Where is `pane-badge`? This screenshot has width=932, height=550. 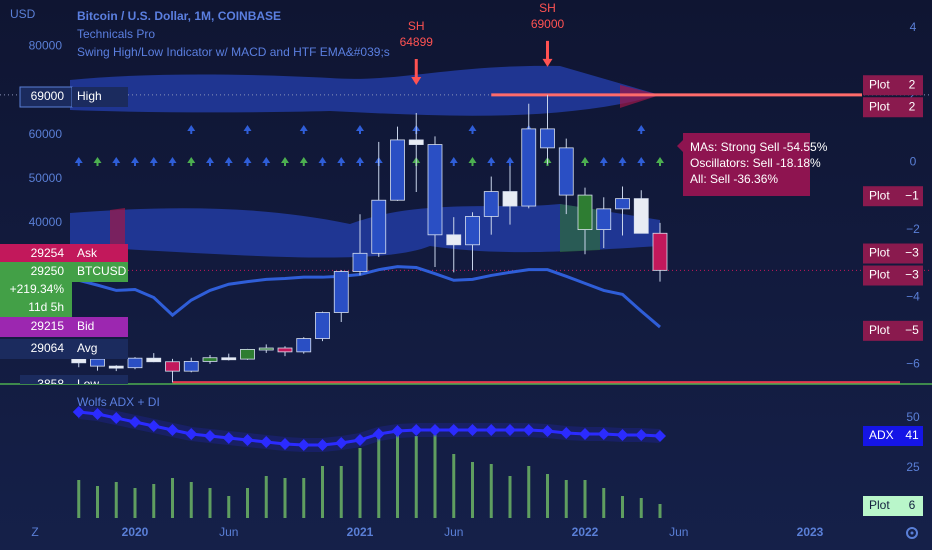
pane-badge is located at coordinates (893, 436).